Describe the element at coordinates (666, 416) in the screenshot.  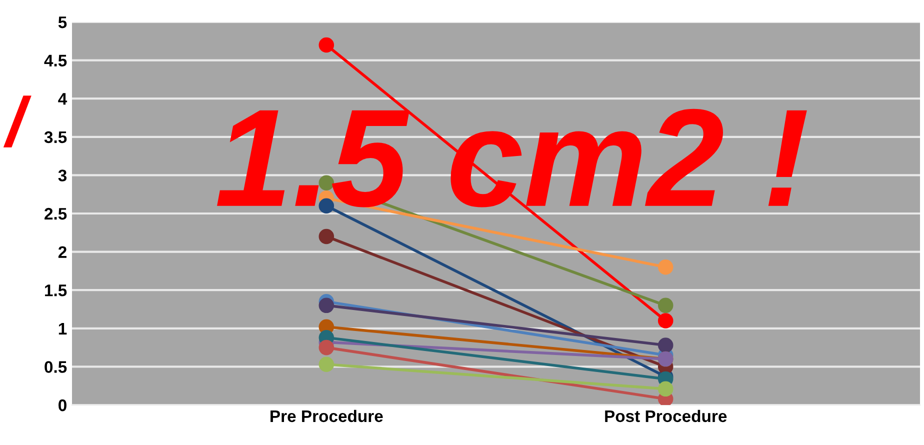
I see `x-tick-label: Post Procedure` at that location.